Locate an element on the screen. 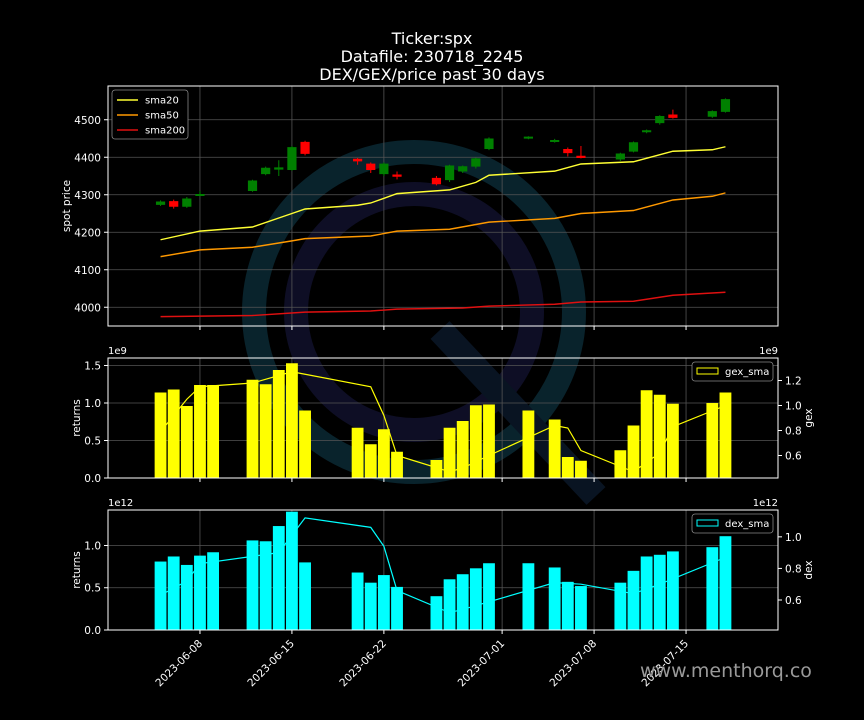 The image size is (864, 720). legend-box is located at coordinates (732, 523).